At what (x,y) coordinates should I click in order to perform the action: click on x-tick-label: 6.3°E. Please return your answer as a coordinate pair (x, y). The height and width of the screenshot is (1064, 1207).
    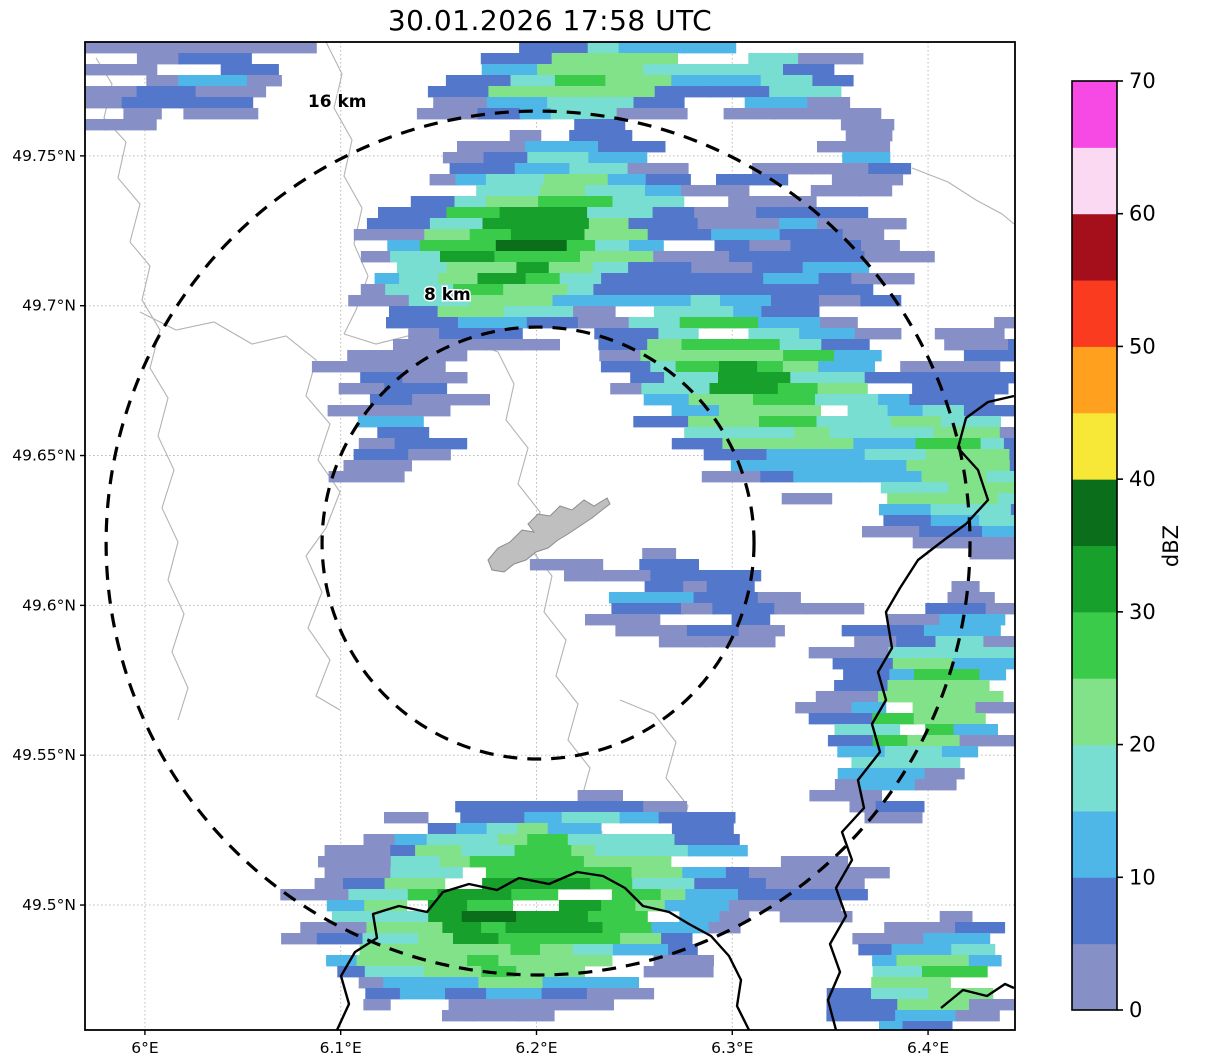
    Looking at the image, I should click on (732, 1048).